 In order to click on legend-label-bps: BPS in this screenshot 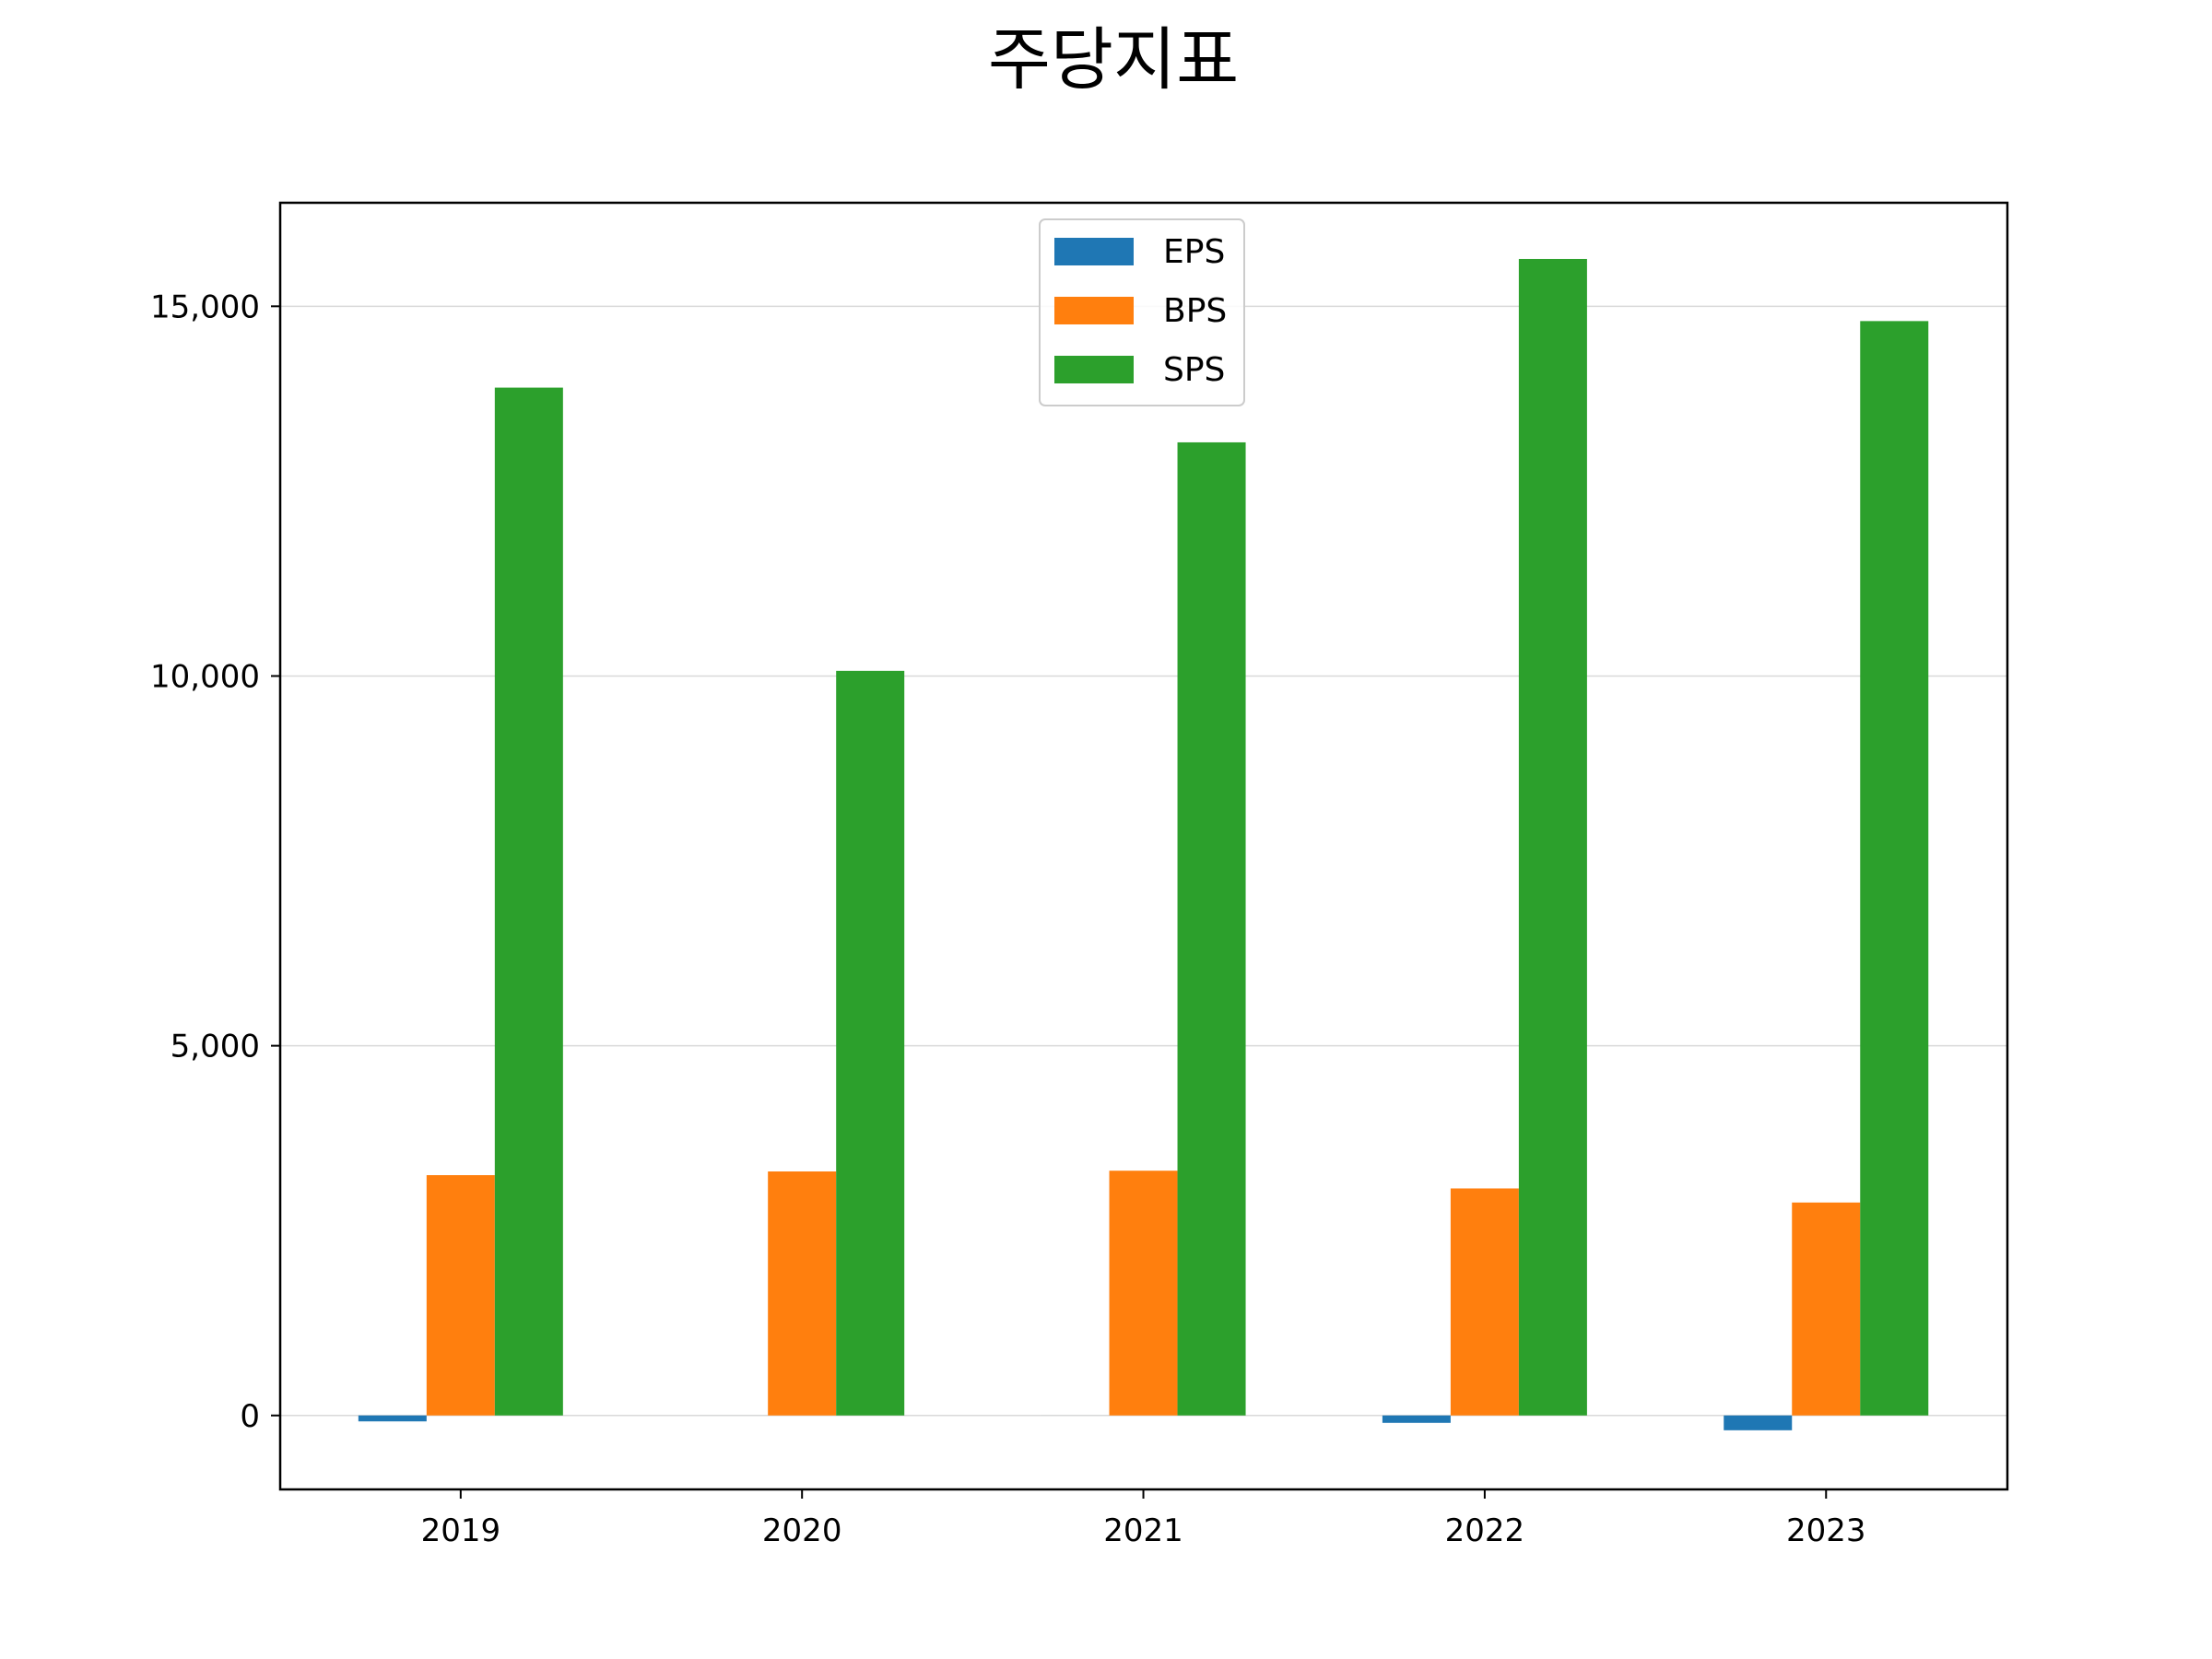, I will do `click(1195, 311)`.